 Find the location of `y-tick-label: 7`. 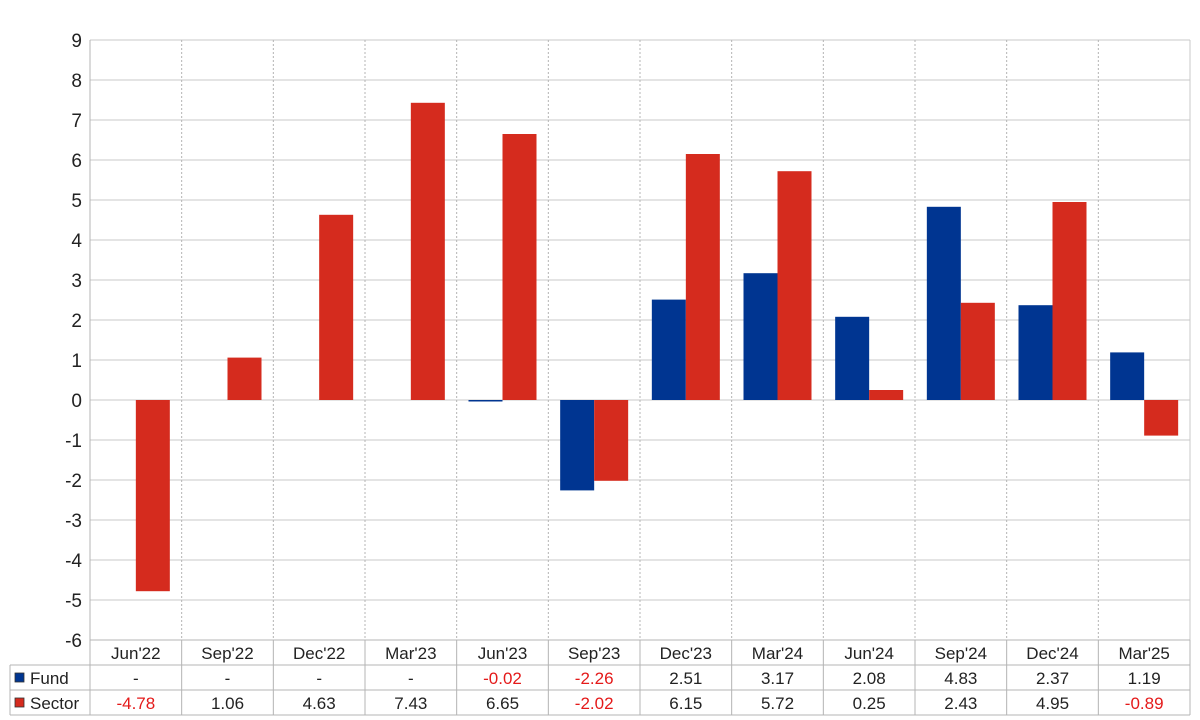

y-tick-label: 7 is located at coordinates (76, 121).